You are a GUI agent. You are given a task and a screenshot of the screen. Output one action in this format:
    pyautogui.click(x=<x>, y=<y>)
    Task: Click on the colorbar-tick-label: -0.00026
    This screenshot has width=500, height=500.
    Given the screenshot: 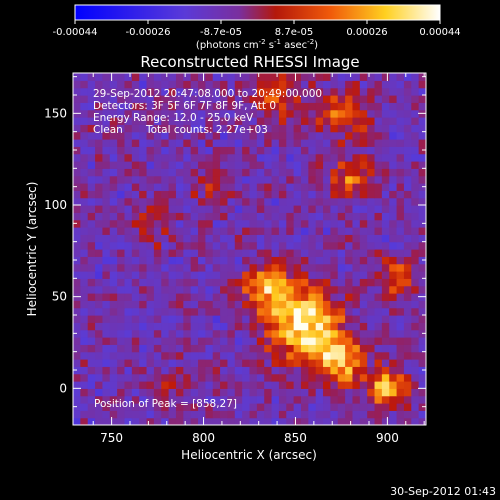 What is the action you would take?
    pyautogui.click(x=148, y=32)
    